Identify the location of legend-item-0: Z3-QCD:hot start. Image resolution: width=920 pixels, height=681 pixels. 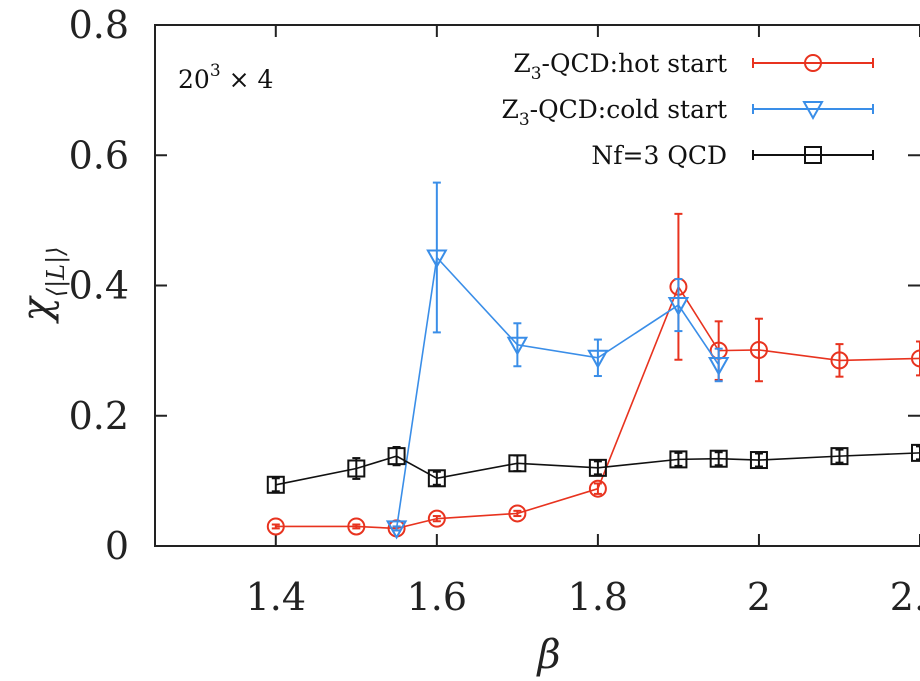
(693, 66).